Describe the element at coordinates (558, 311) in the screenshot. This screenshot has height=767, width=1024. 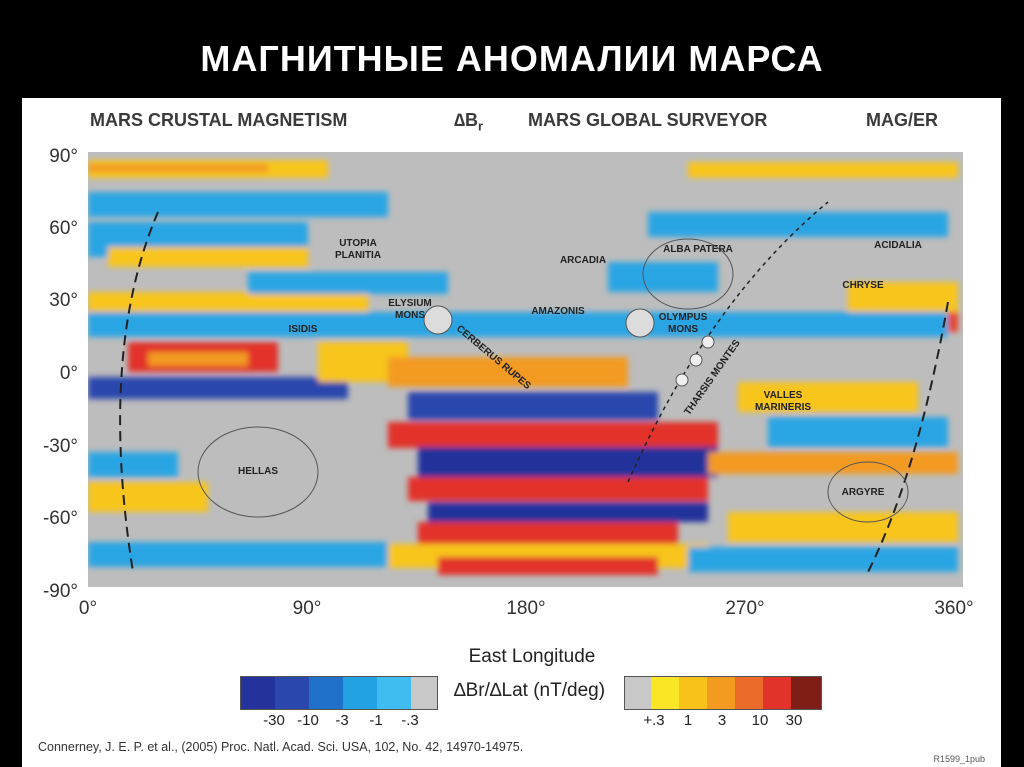
I see `region-label-amazonis: AMAZONIS` at that location.